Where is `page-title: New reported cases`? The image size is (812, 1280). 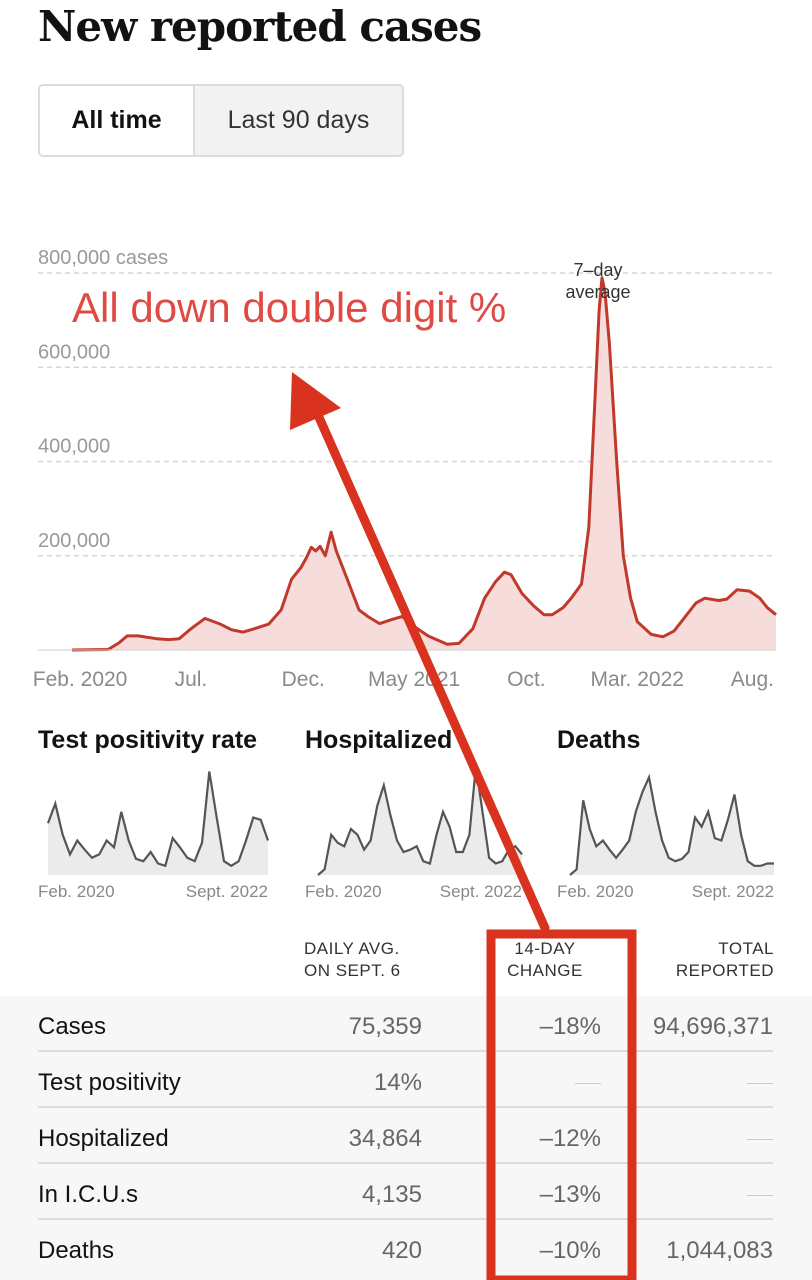
page-title: New reported cases is located at coordinates (260, 26).